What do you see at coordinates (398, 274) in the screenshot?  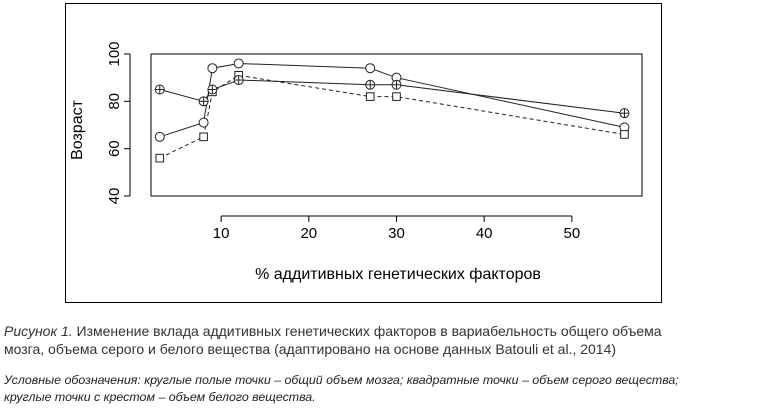 I see `x-axis-label: % аддитивных генетических факторов` at bounding box center [398, 274].